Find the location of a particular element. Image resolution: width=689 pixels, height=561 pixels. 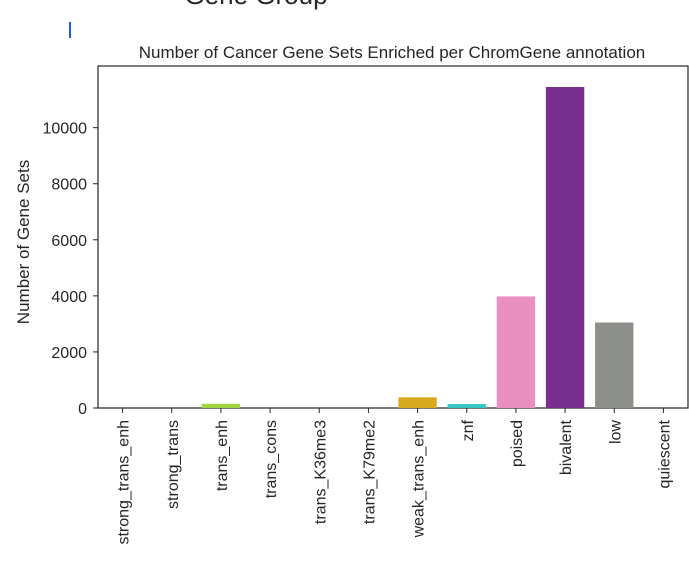

x-tick-label-trans-K36me3: trans_K36me3 is located at coordinates (320, 472).